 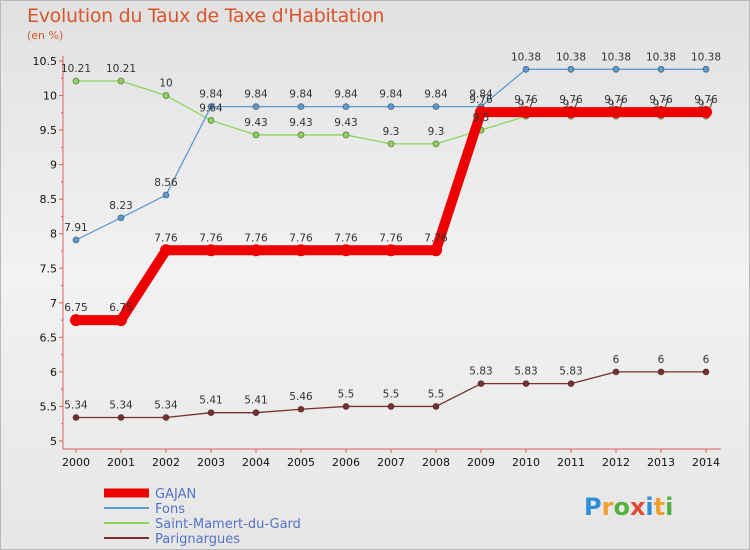 What do you see at coordinates (706, 462) in the screenshot?
I see `x-tick-label: 2014` at bounding box center [706, 462].